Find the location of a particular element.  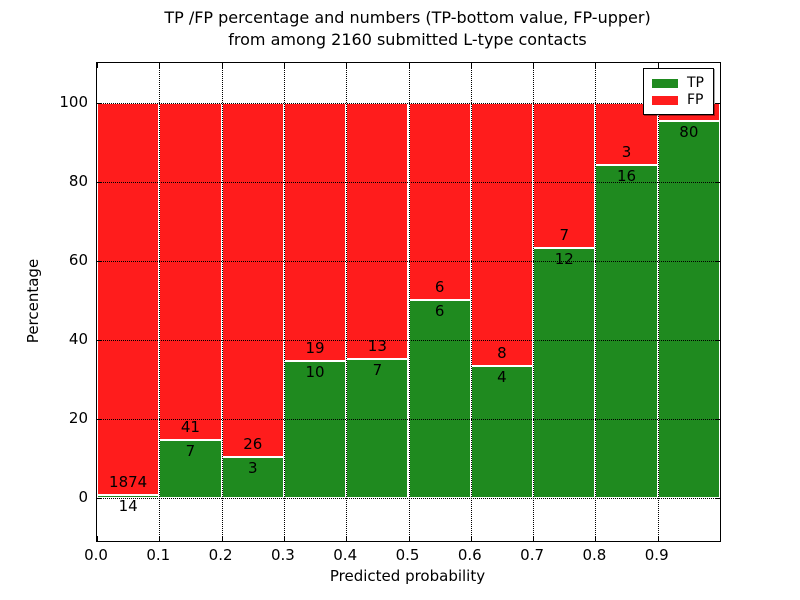

y-tick-label: 80 is located at coordinates (78, 180).